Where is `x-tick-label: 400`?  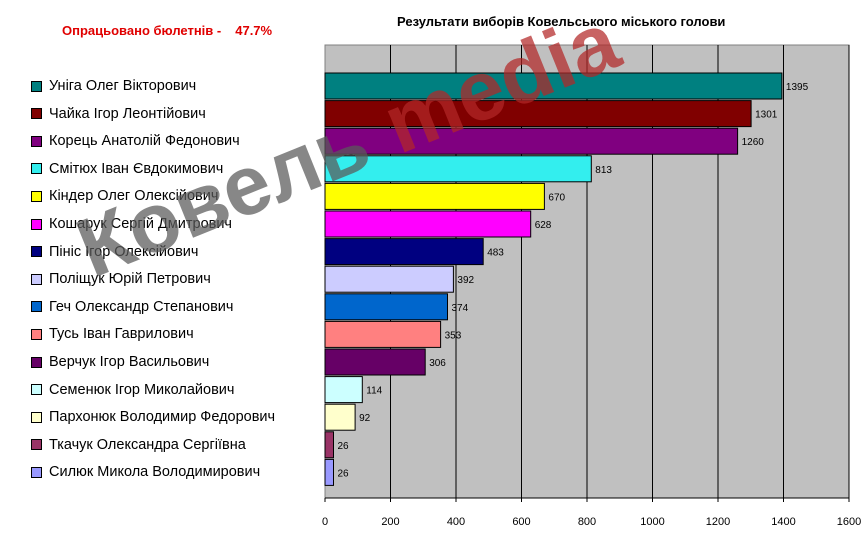
x-tick-label: 400 is located at coordinates (456, 522).